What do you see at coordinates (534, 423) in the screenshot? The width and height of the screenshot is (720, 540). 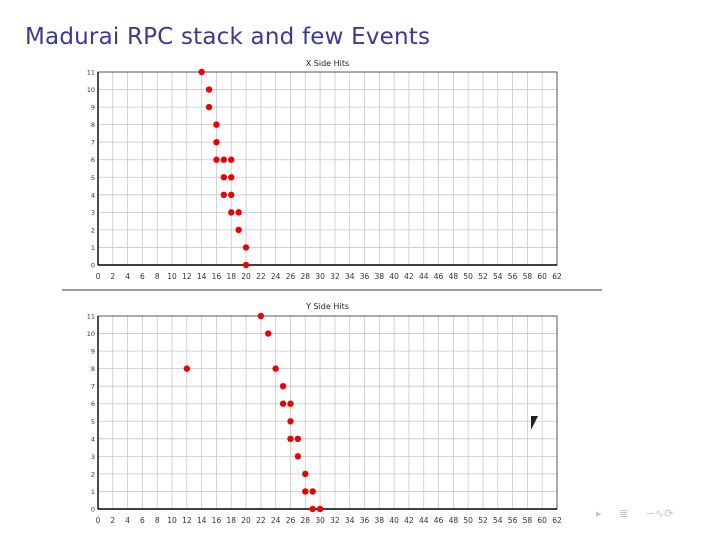 I see `mouse-cursor-icon` at bounding box center [534, 423].